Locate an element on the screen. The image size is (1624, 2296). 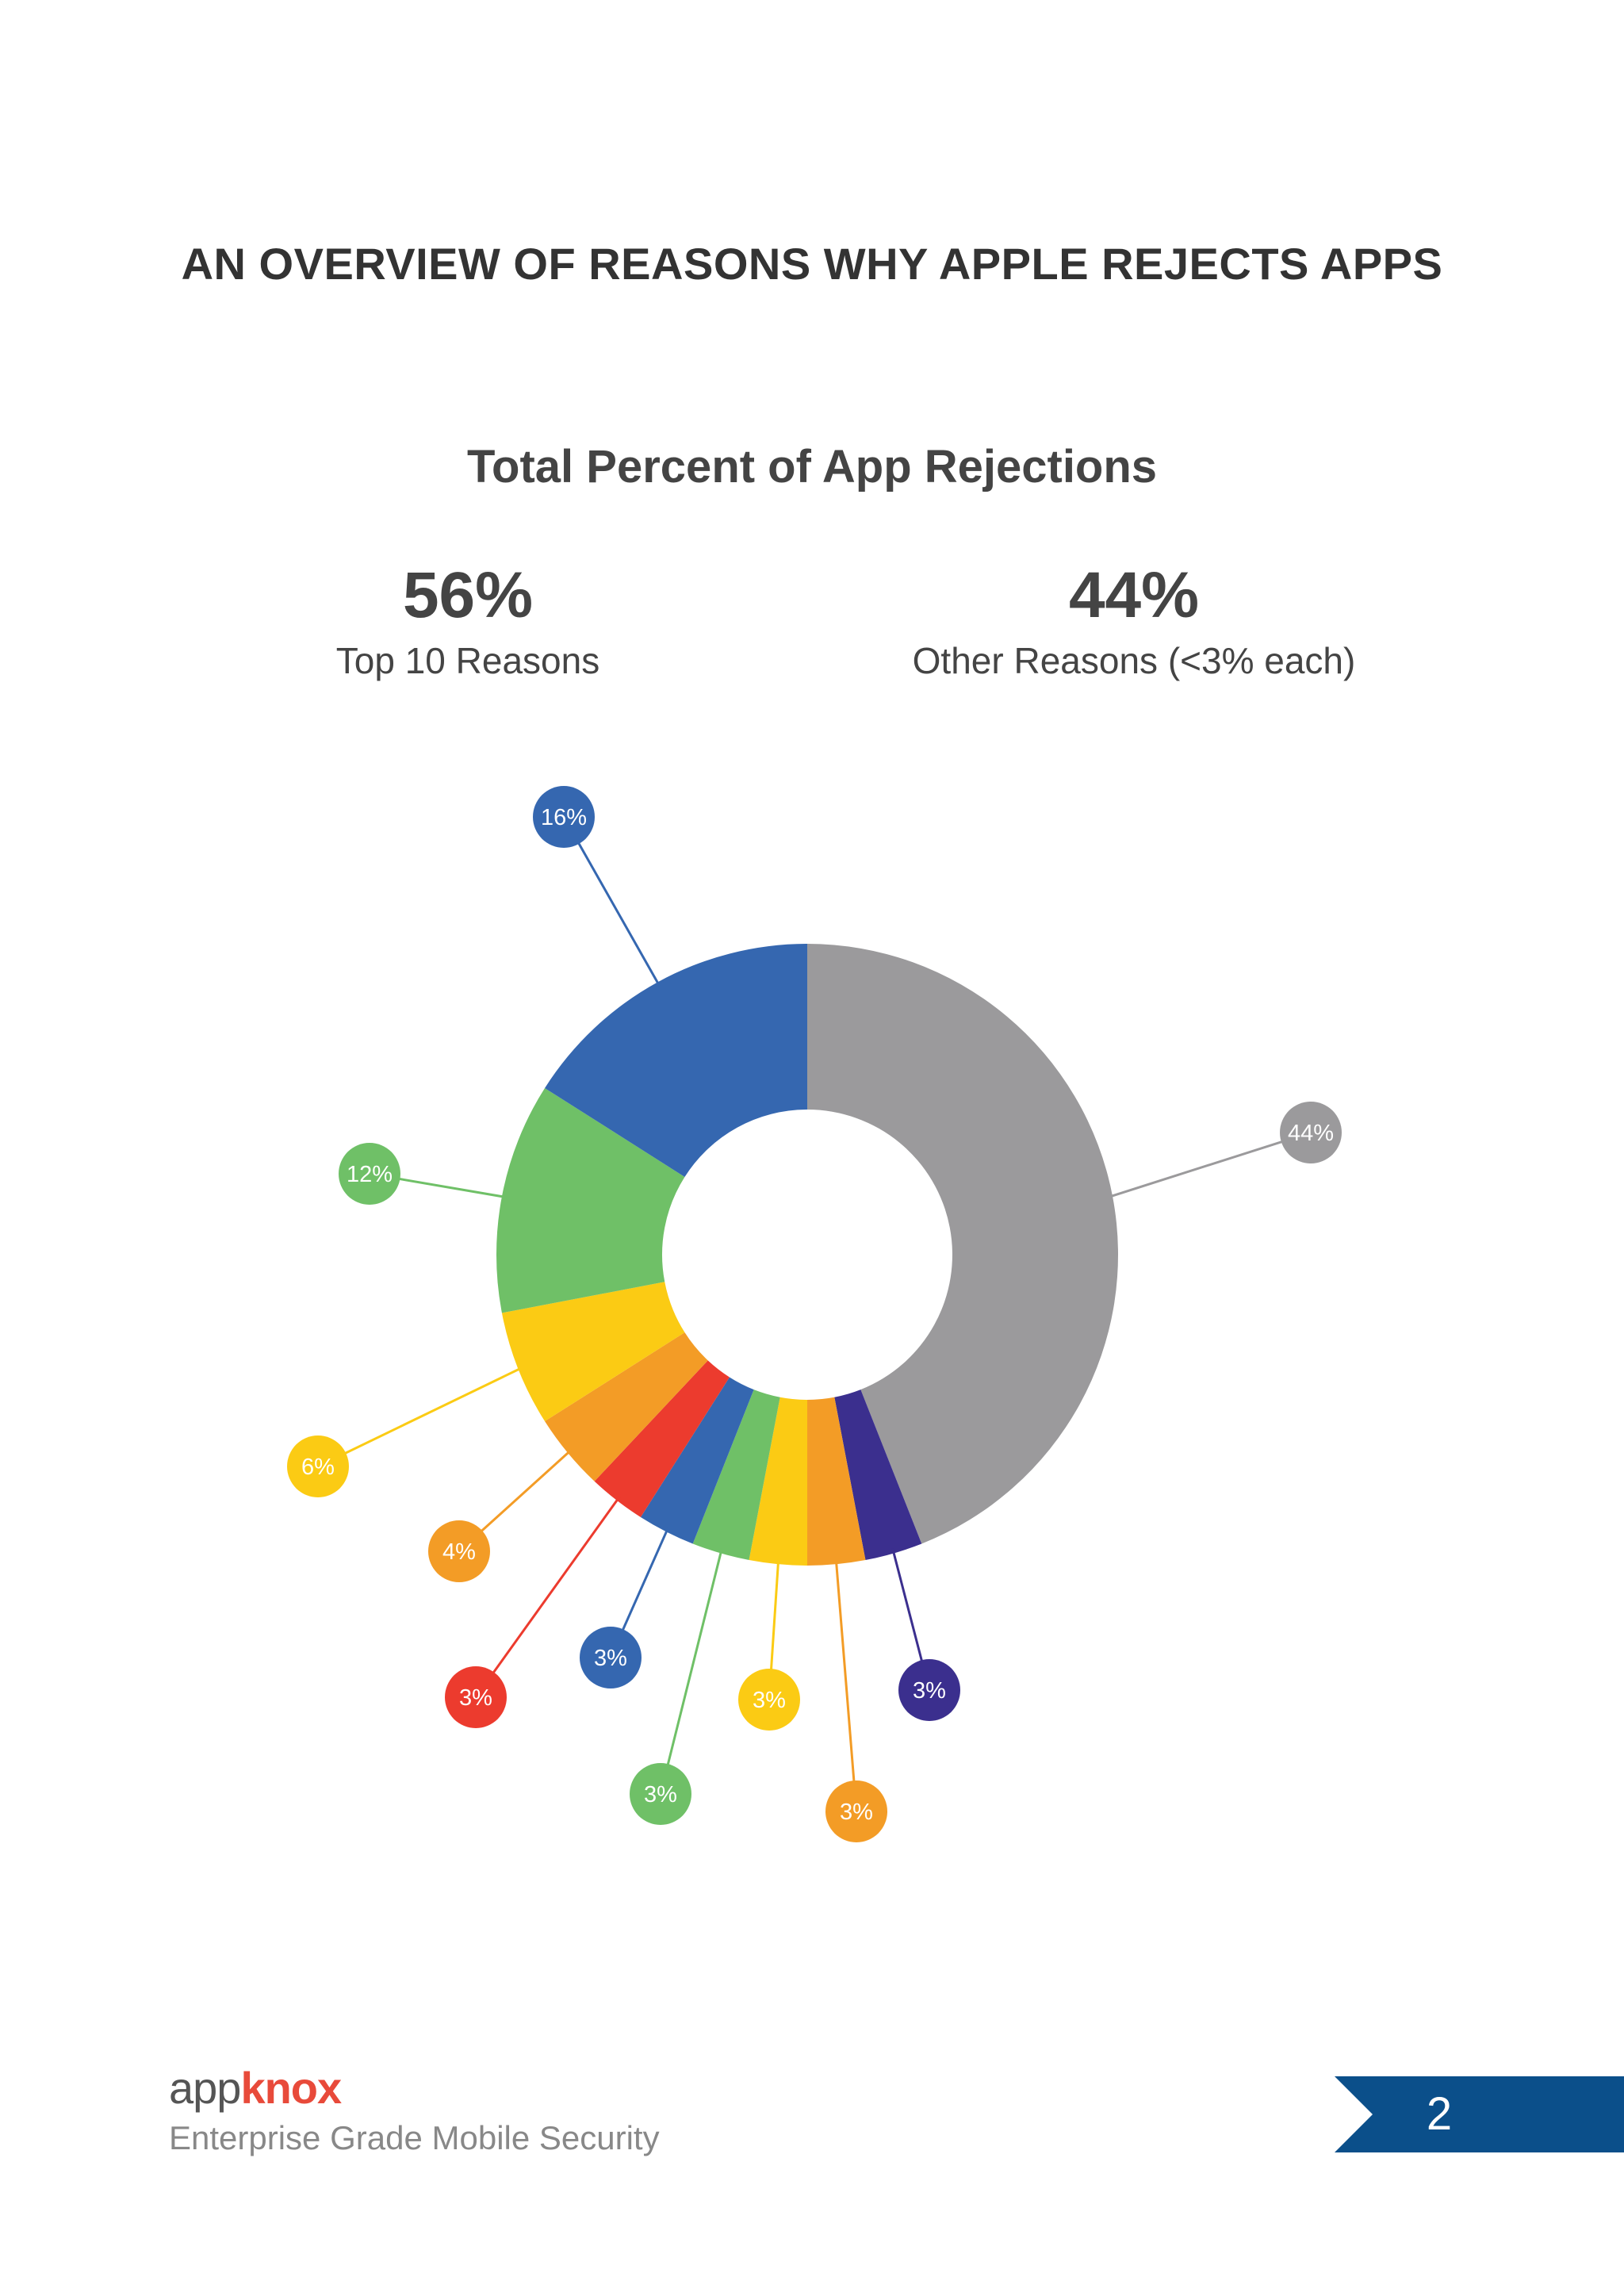
slice-label-9: 6% is located at coordinates (318, 1467).